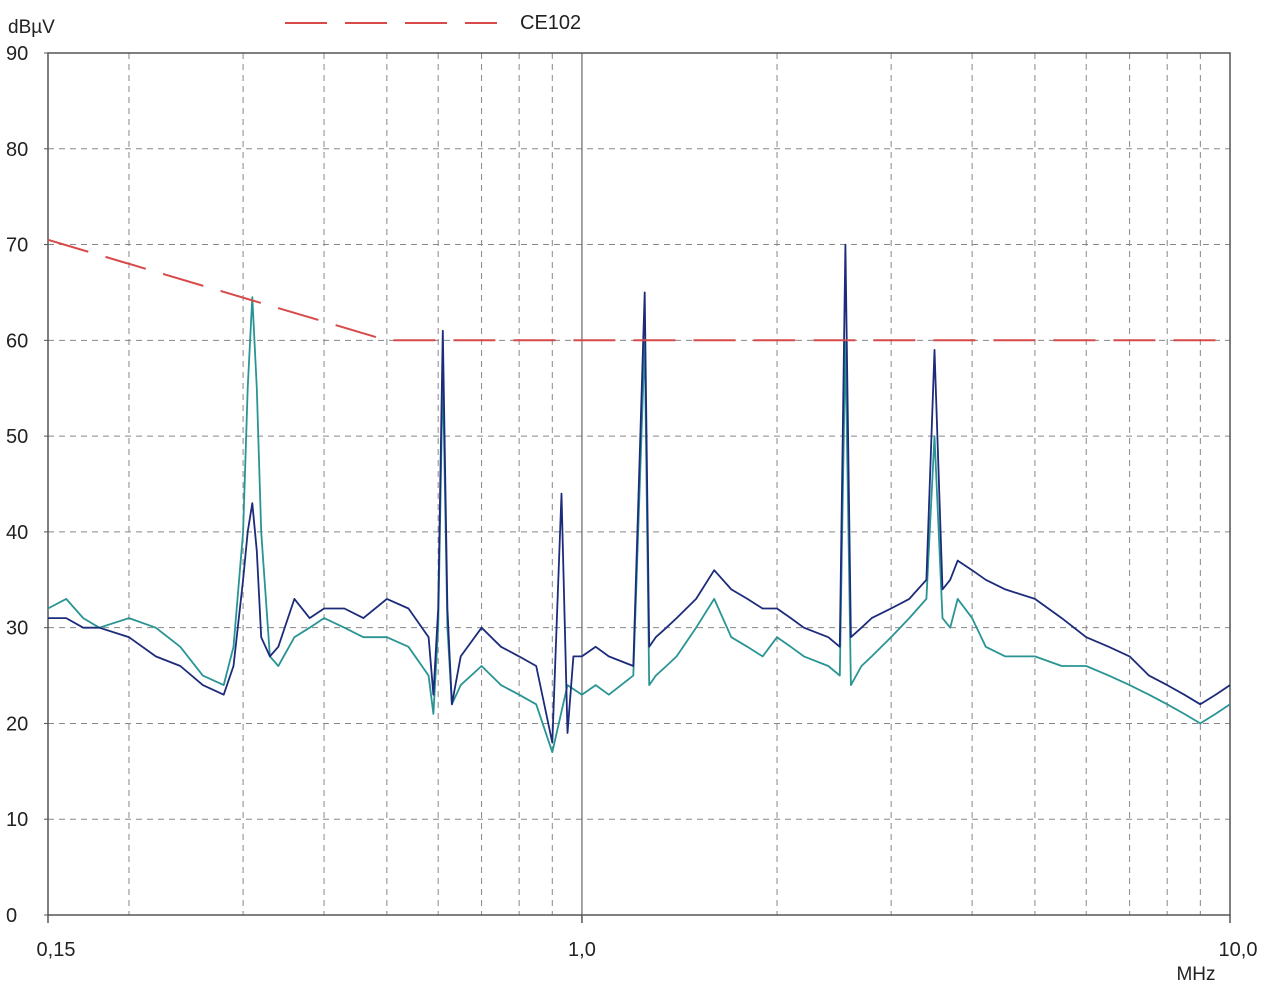 This screenshot has width=1280, height=1000. I want to click on x-tick-label: 1,0, so click(582, 950).